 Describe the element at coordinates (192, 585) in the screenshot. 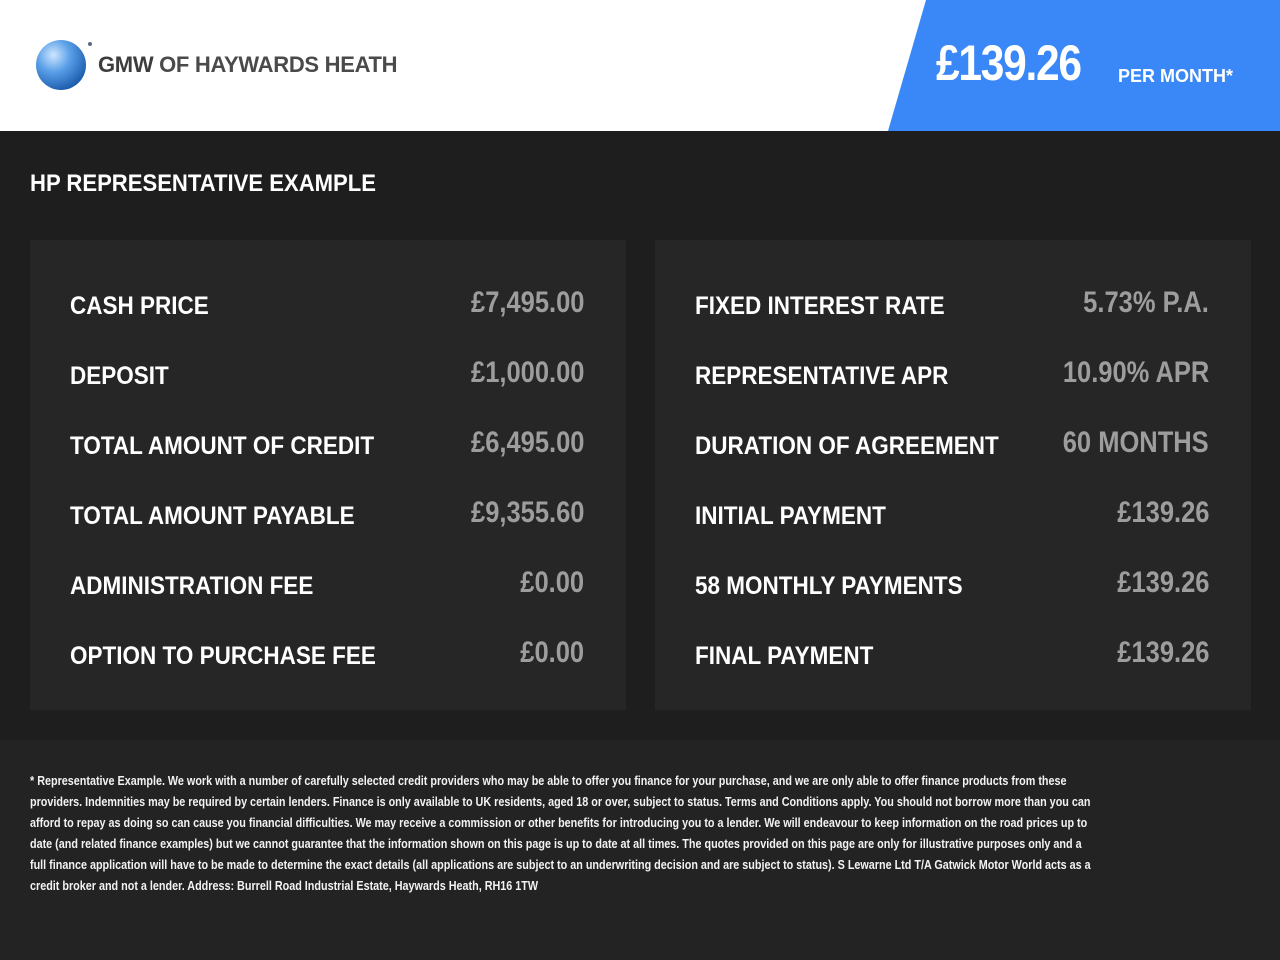

I see `finance-label: ADMINISTRATION FEE` at that location.